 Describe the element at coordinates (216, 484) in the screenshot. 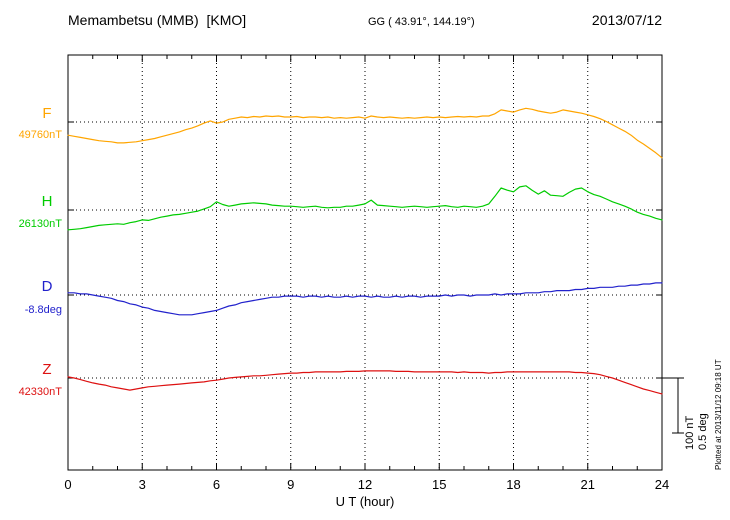

I see `x-tick-label: 6` at that location.